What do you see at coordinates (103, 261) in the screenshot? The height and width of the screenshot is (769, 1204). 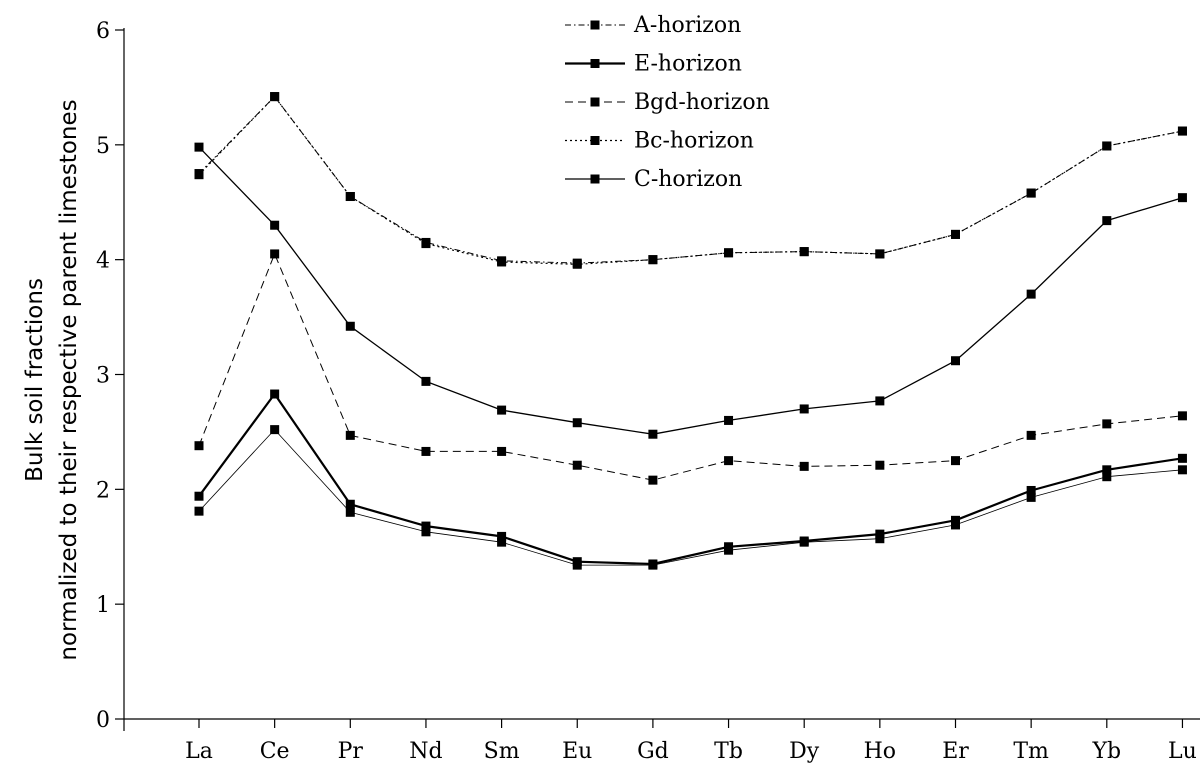 I see `y-tick-label: 4` at bounding box center [103, 261].